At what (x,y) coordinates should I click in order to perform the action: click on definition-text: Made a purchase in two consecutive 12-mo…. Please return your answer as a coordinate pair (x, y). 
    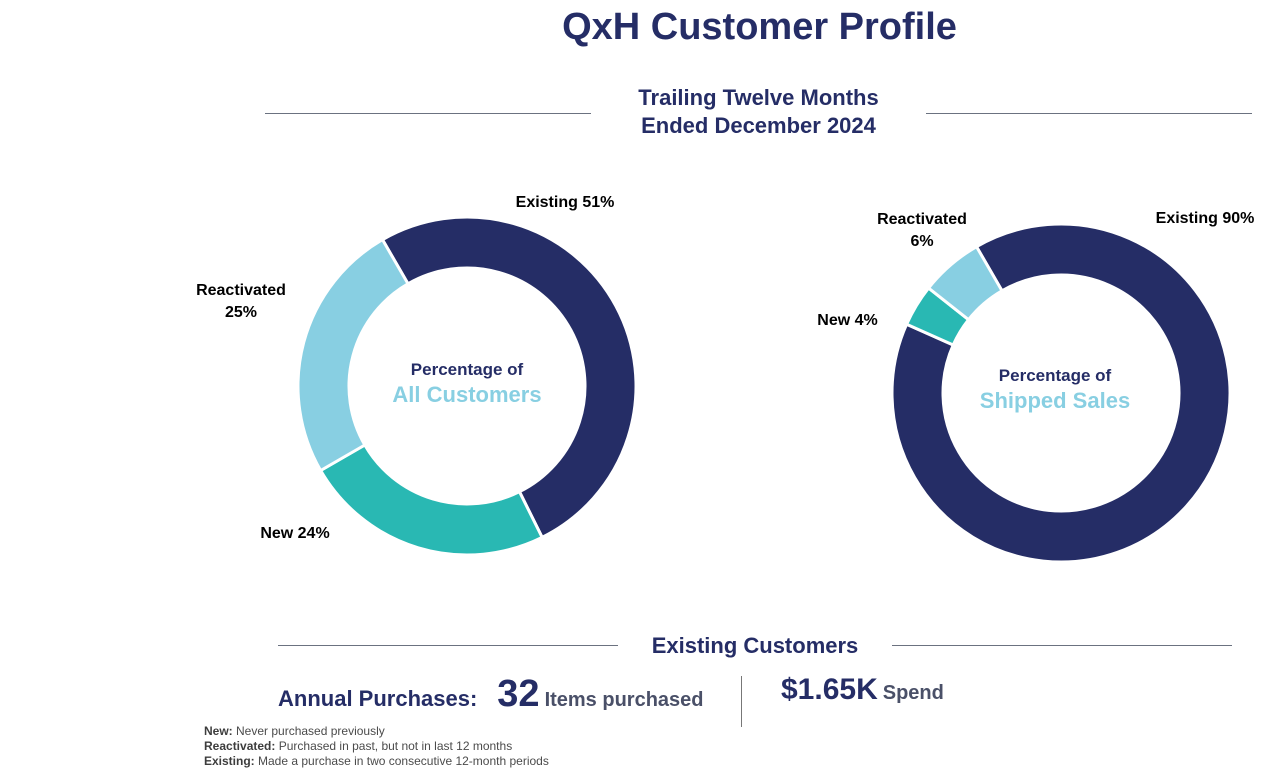
    Looking at the image, I should click on (403, 761).